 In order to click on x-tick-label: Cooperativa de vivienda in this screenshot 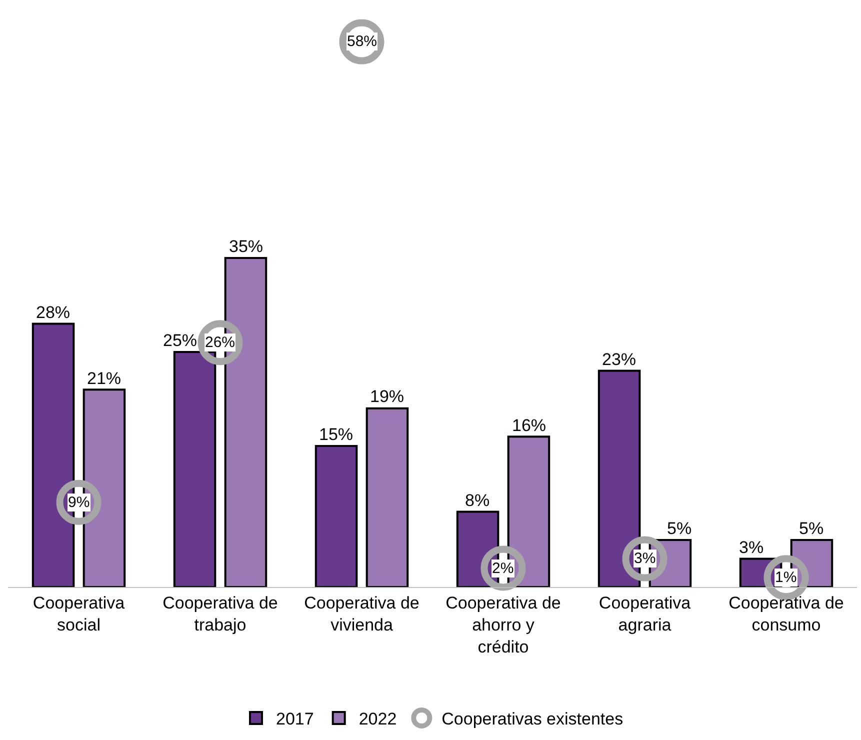, I will do `click(362, 613)`.